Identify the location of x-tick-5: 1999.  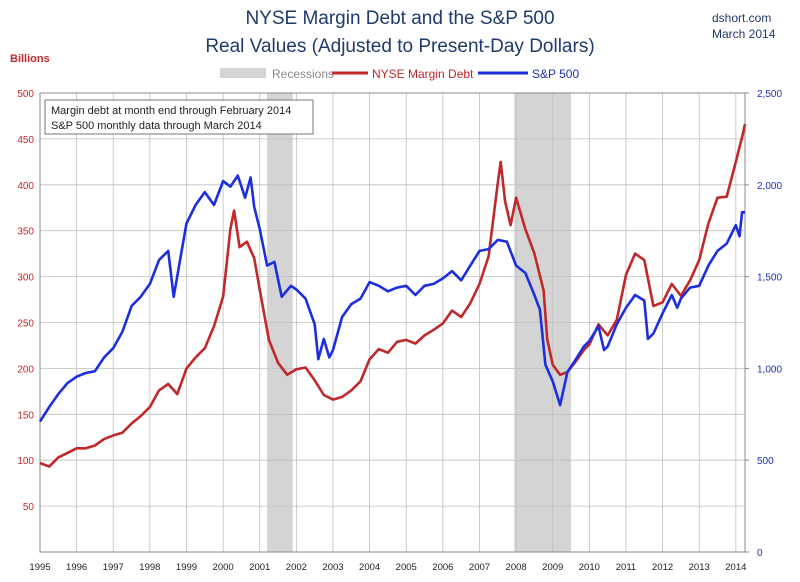
(186, 567).